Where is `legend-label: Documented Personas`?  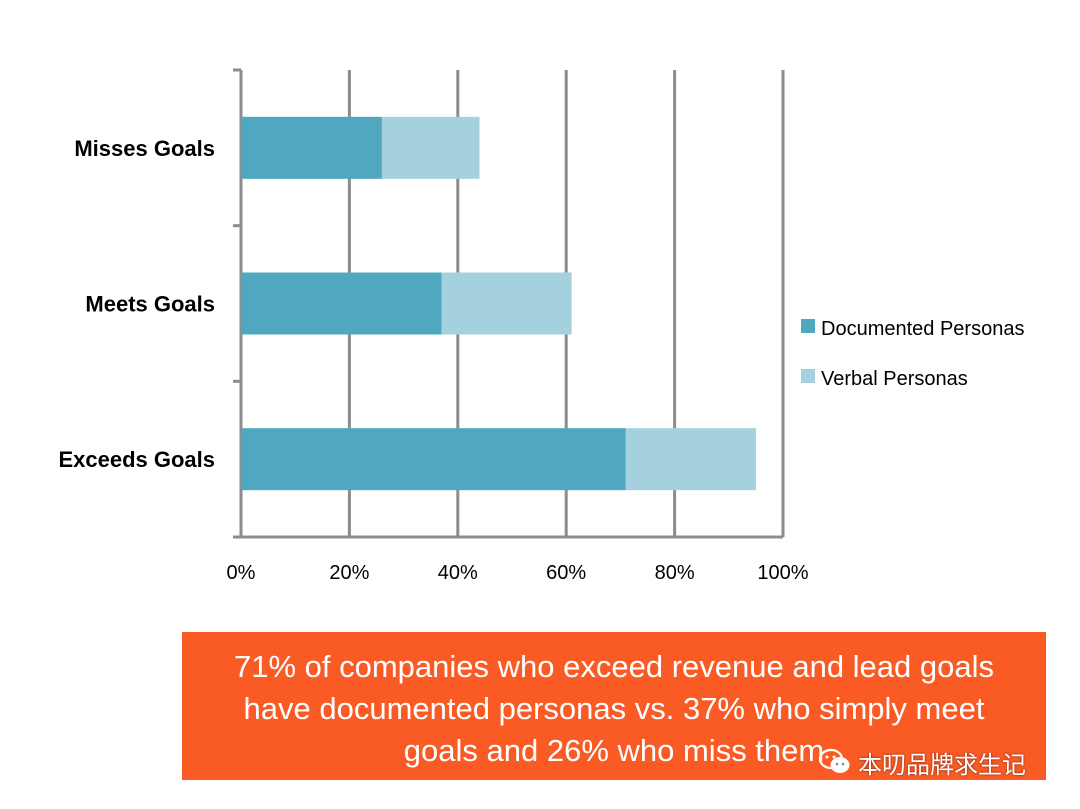
legend-label: Documented Personas is located at coordinates (922, 329).